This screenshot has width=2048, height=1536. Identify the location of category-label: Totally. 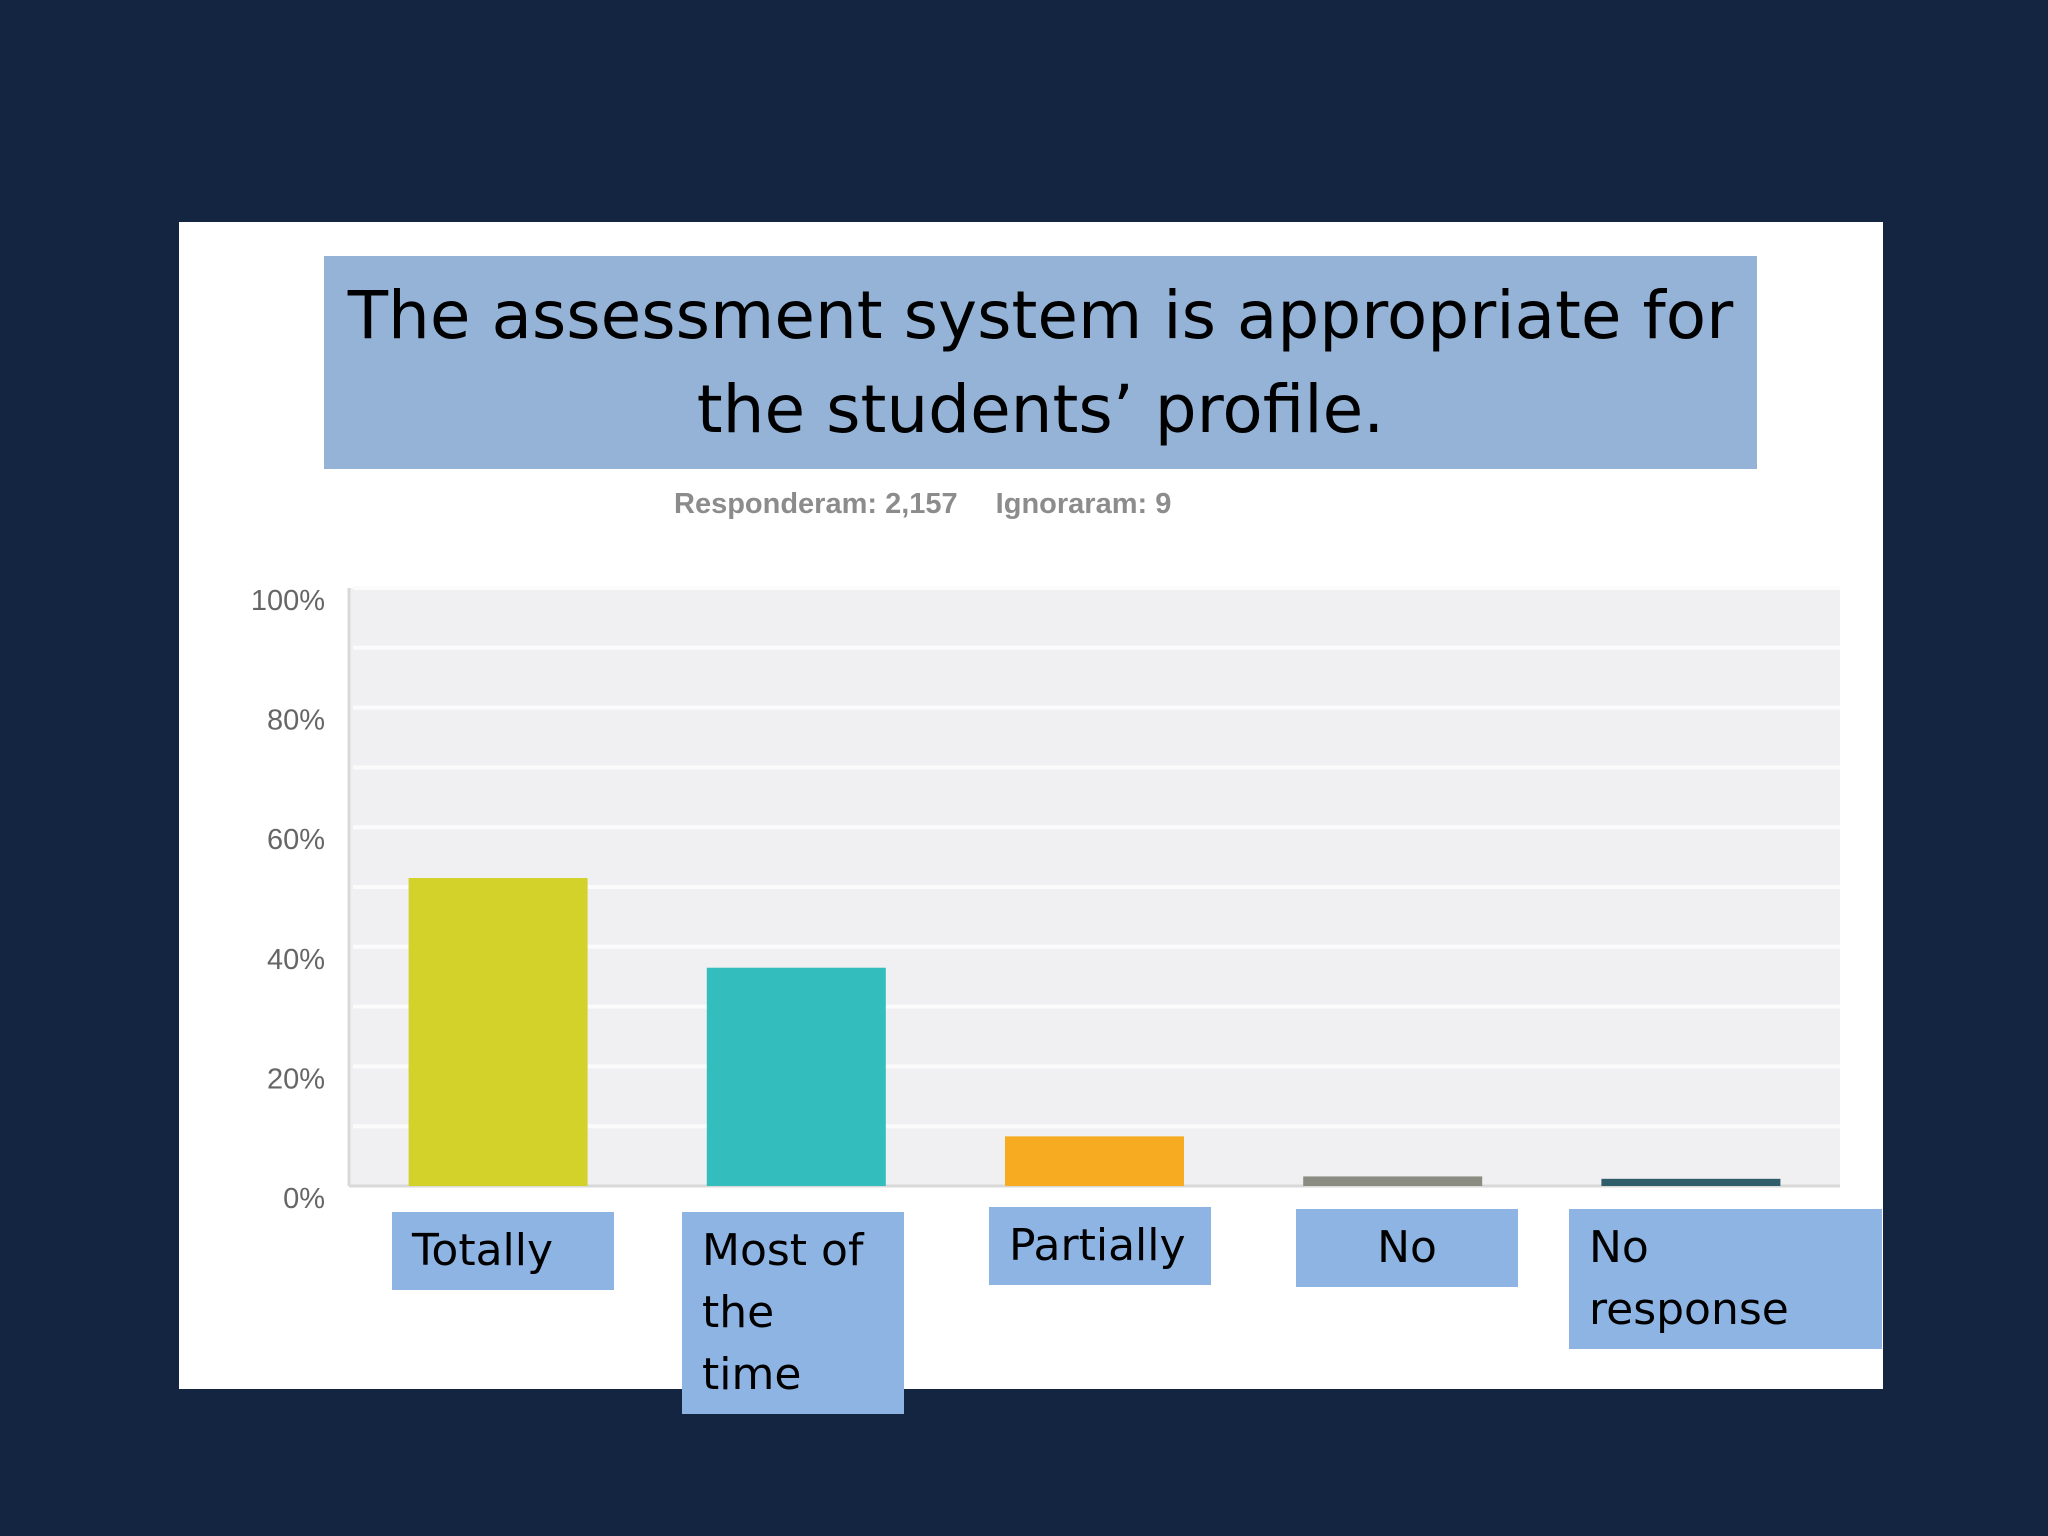
(503, 1251).